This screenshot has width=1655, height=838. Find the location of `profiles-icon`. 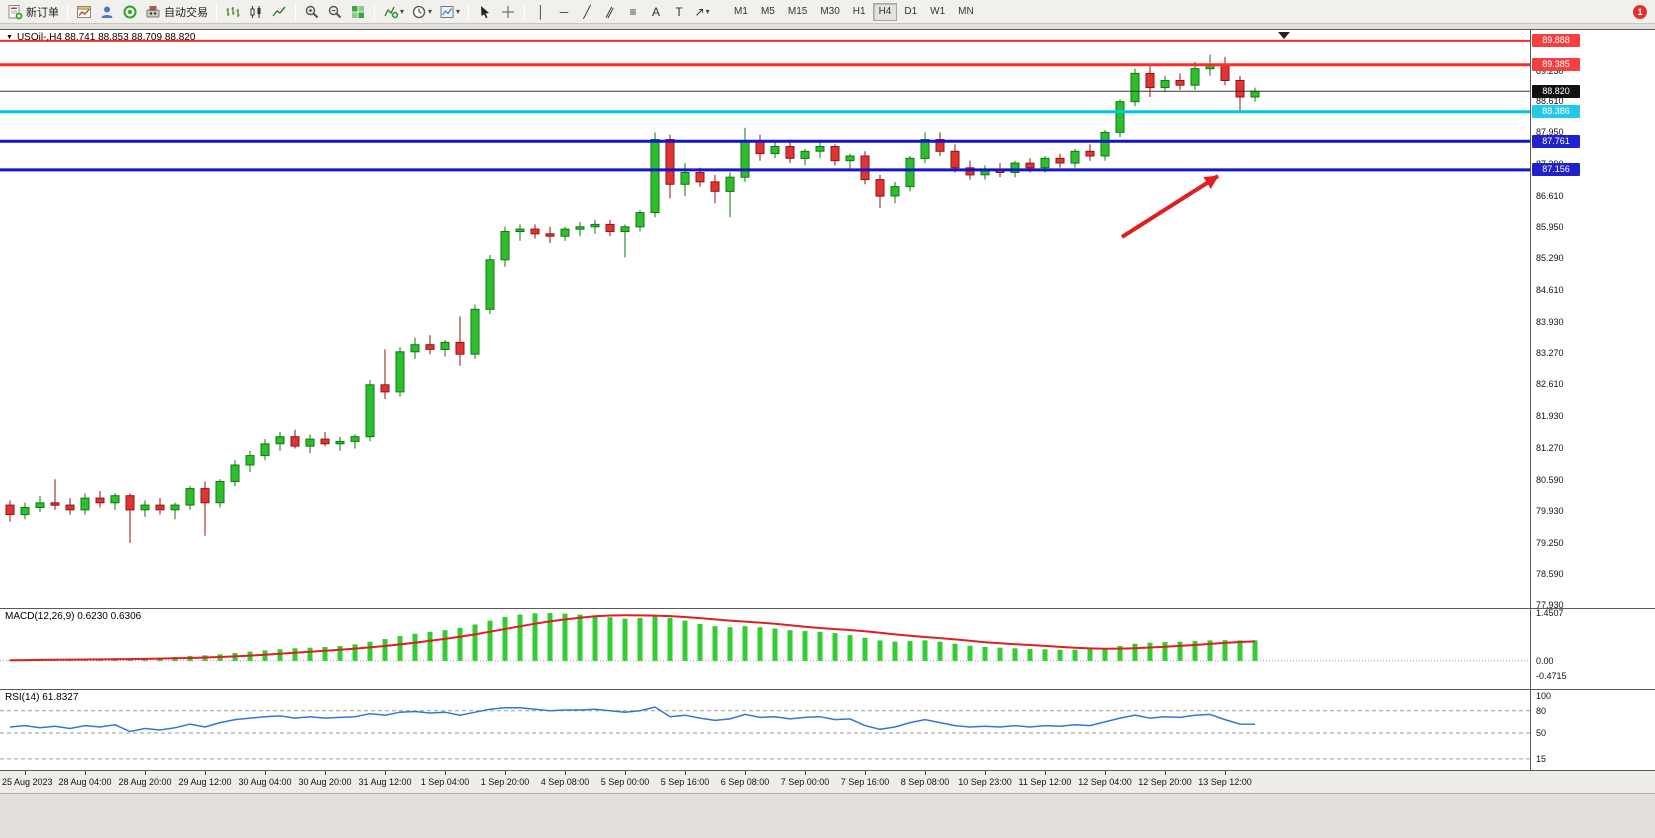

profiles-icon is located at coordinates (107, 12).